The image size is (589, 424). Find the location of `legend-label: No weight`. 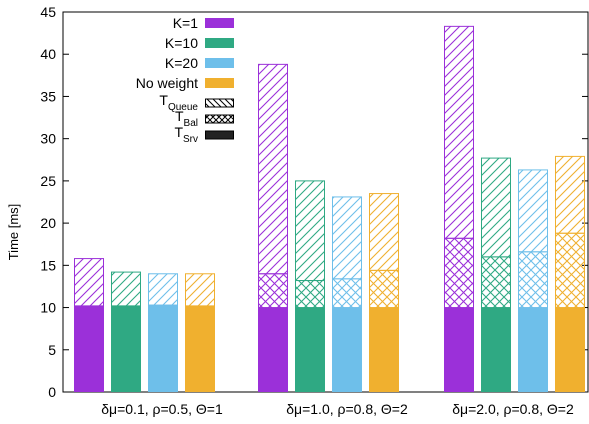

legend-label: No weight is located at coordinates (167, 83).